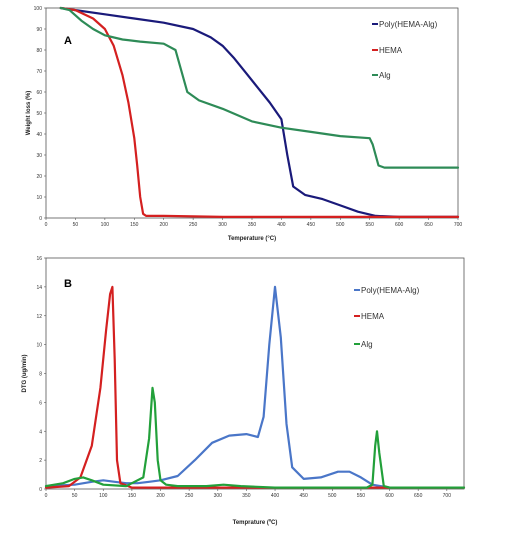 This screenshot has width=522, height=536. Describe the element at coordinates (39, 72) in the screenshot. I see `y-tick-label: 70` at that location.